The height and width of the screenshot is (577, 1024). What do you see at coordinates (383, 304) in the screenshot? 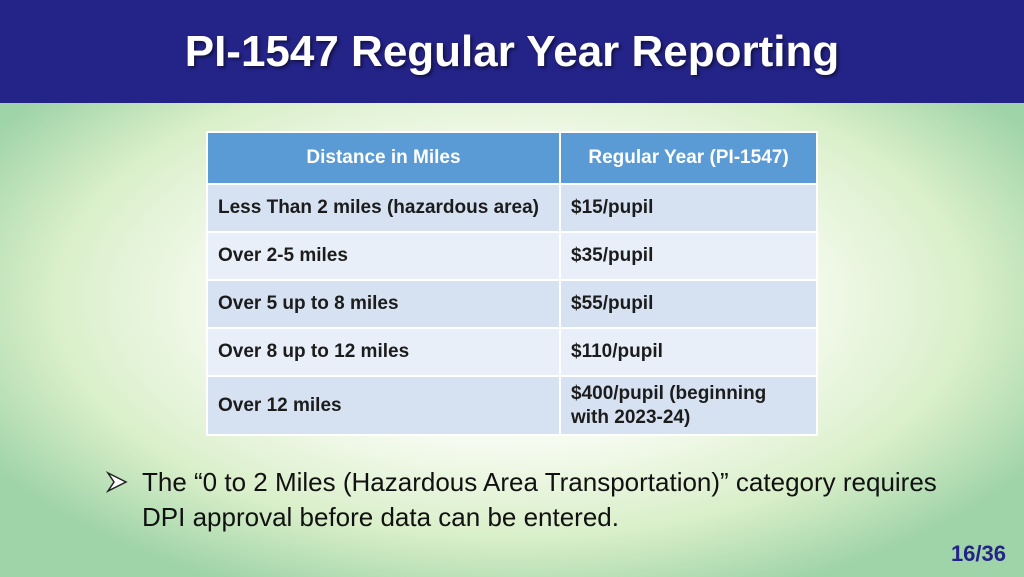
I see `distance-cell: Over 5 up to 8 miles` at bounding box center [383, 304].